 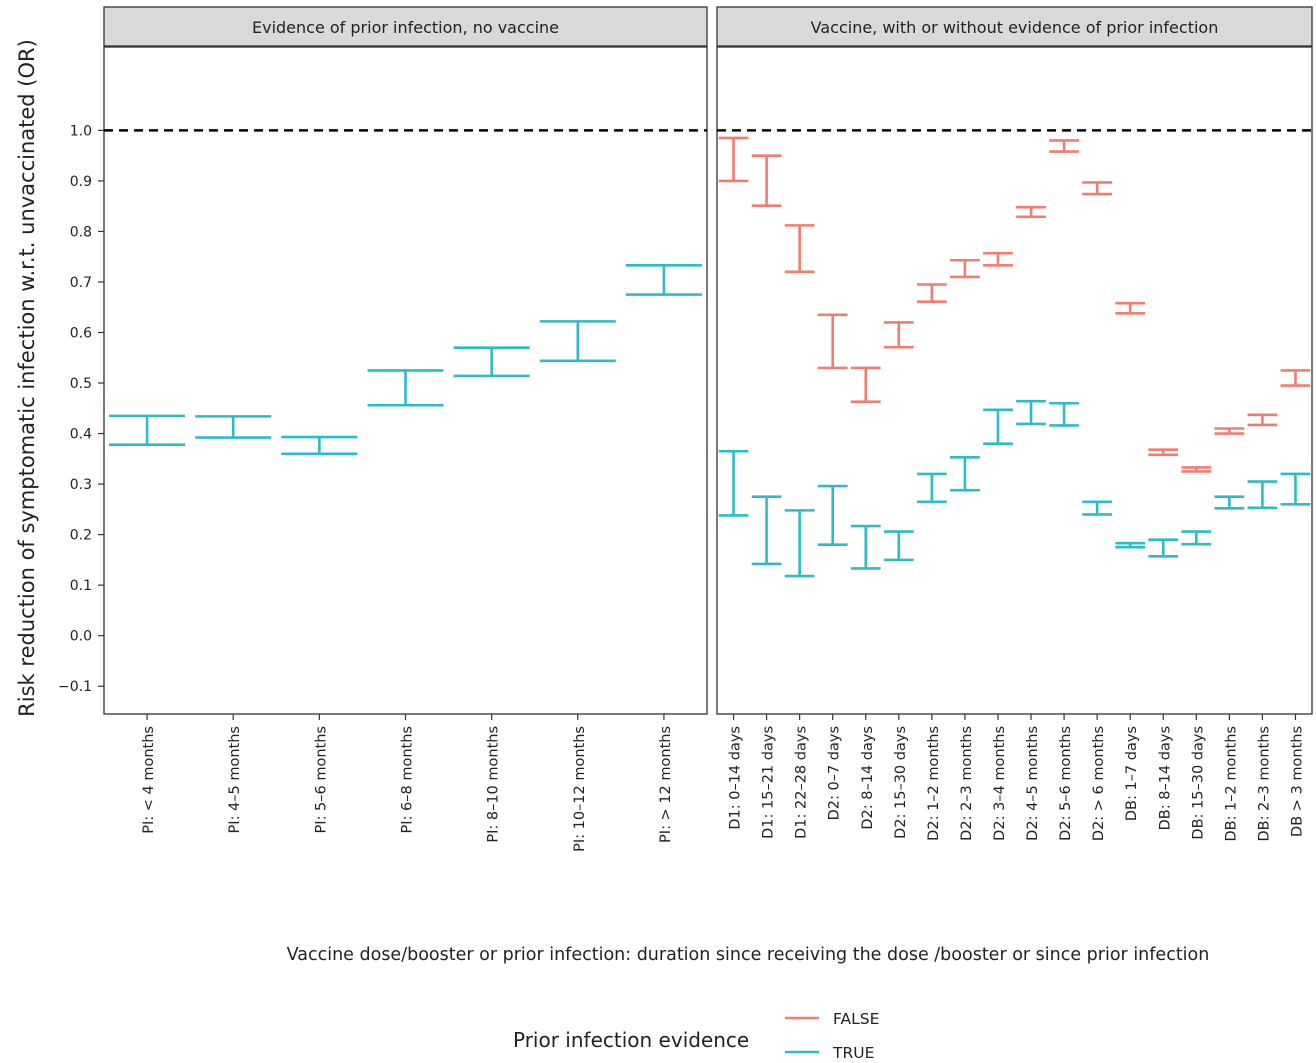 What do you see at coordinates (81, 409) in the screenshot?
I see `y-axis: −0.1 0.0 0.1 0.2 0.3 0.4 0.5 0.6 0.7 0.8 0.9 1.0` at bounding box center [81, 409].